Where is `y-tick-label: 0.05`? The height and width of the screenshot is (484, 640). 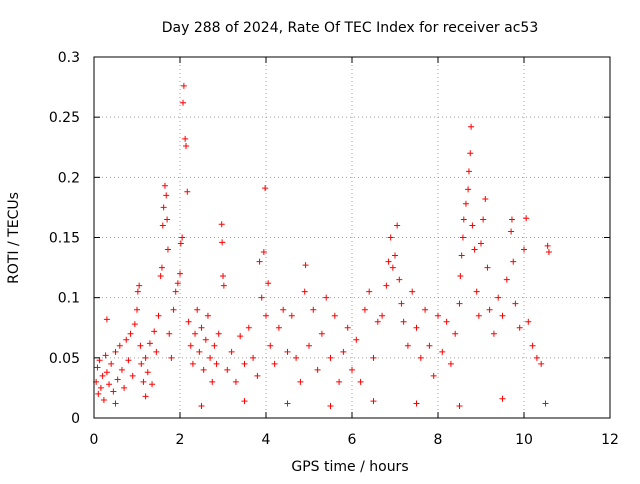
y-tick-label: 0.05 is located at coordinates (64, 359).